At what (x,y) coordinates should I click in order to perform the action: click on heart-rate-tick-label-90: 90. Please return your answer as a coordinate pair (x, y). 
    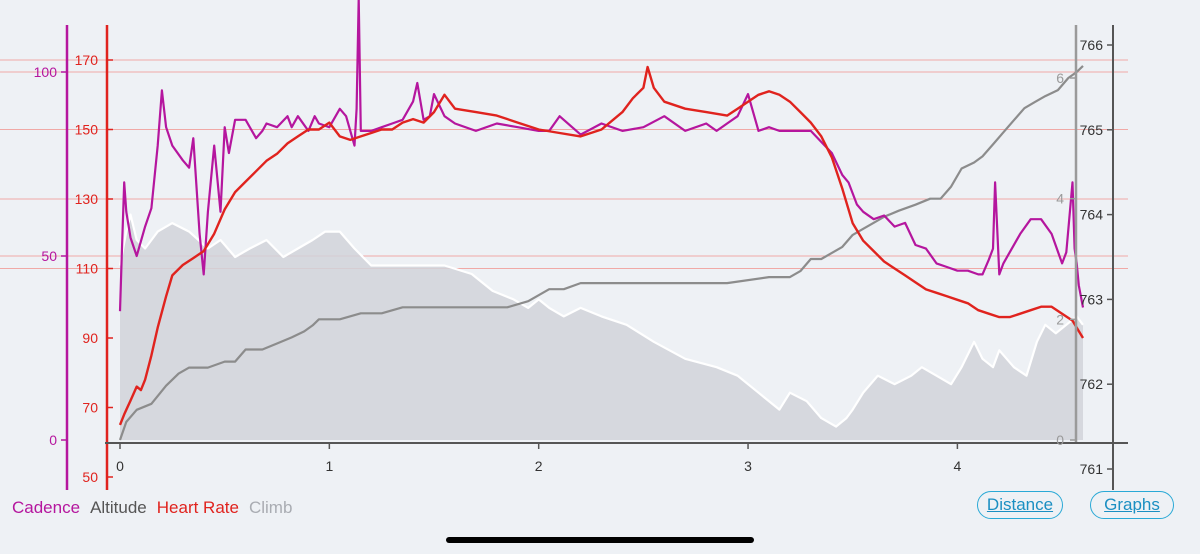
    Looking at the image, I should click on (90, 338).